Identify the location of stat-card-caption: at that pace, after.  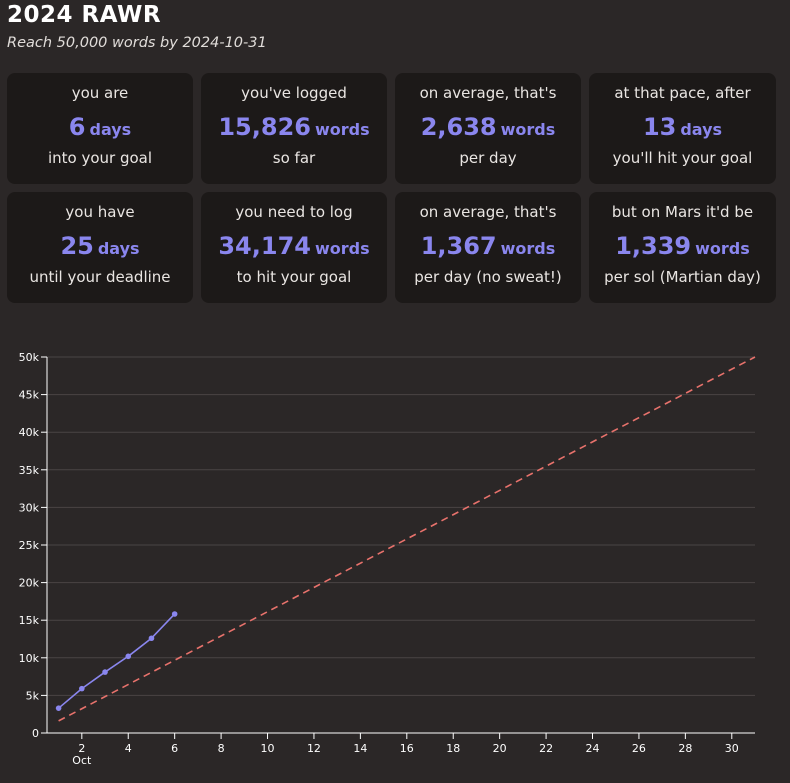
(682, 93).